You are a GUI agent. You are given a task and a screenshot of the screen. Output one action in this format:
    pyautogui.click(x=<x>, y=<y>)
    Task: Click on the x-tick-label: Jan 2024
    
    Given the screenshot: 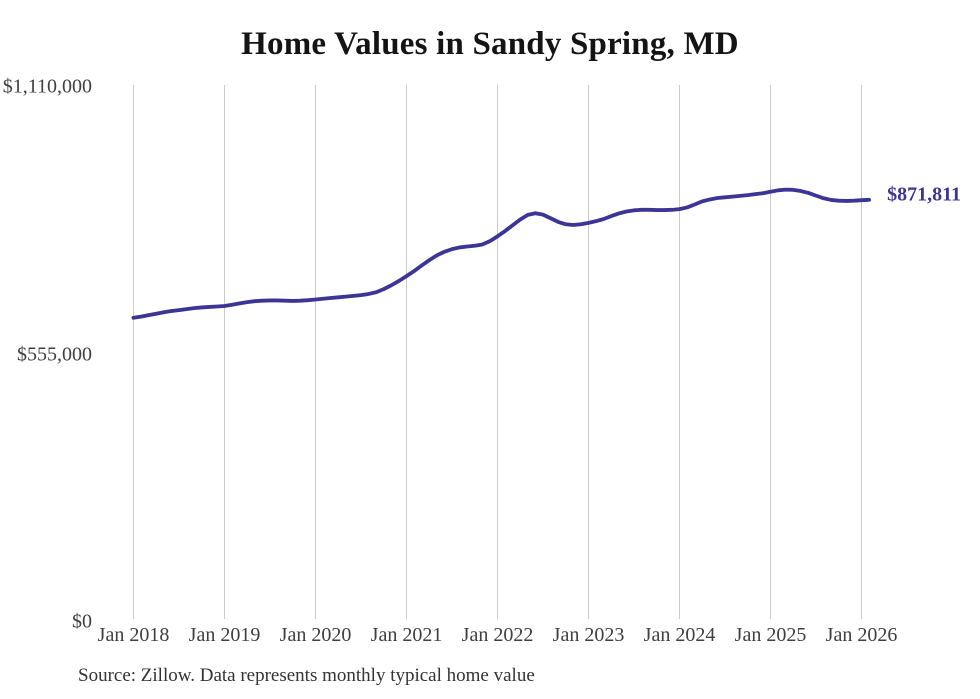 What is the action you would take?
    pyautogui.click(x=679, y=635)
    